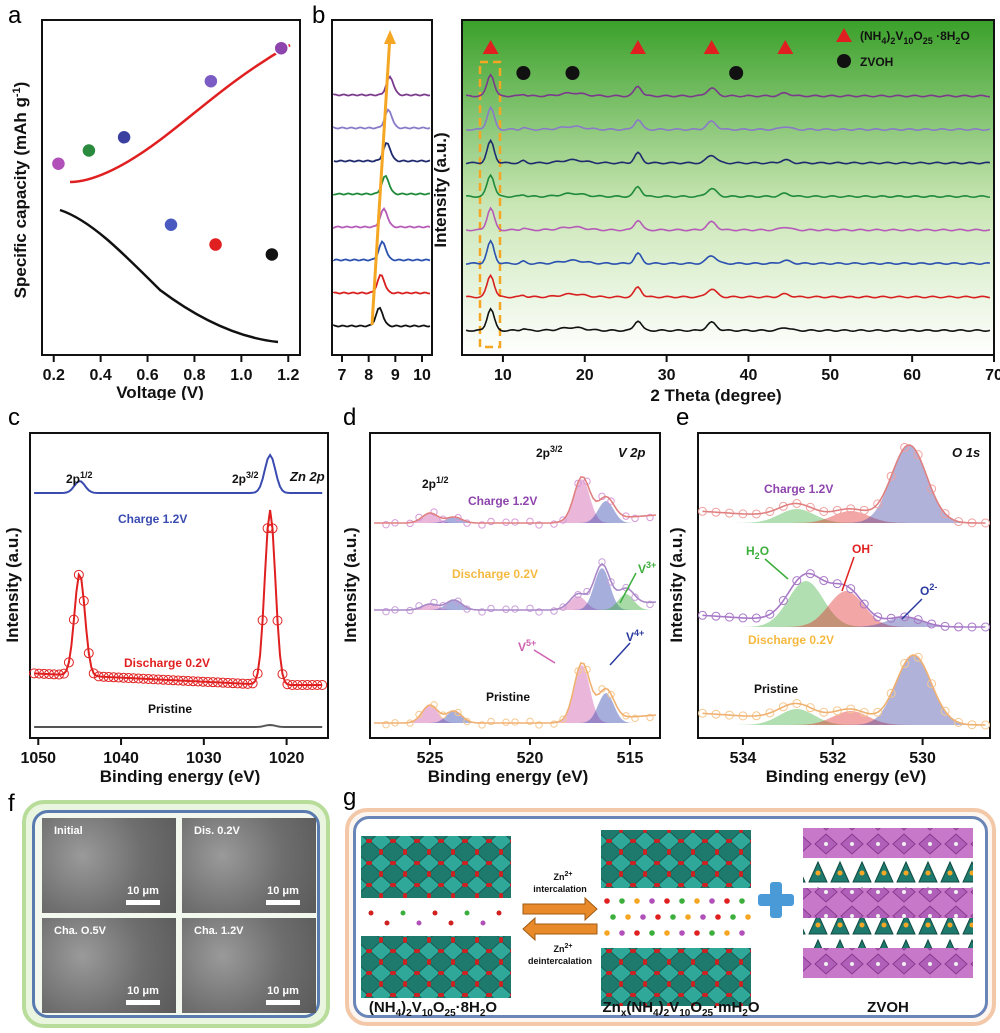 The width and height of the screenshot is (1000, 1033). What do you see at coordinates (502, 501) in the screenshot?
I see `v-label-charge: Charge 1.2V` at bounding box center [502, 501].